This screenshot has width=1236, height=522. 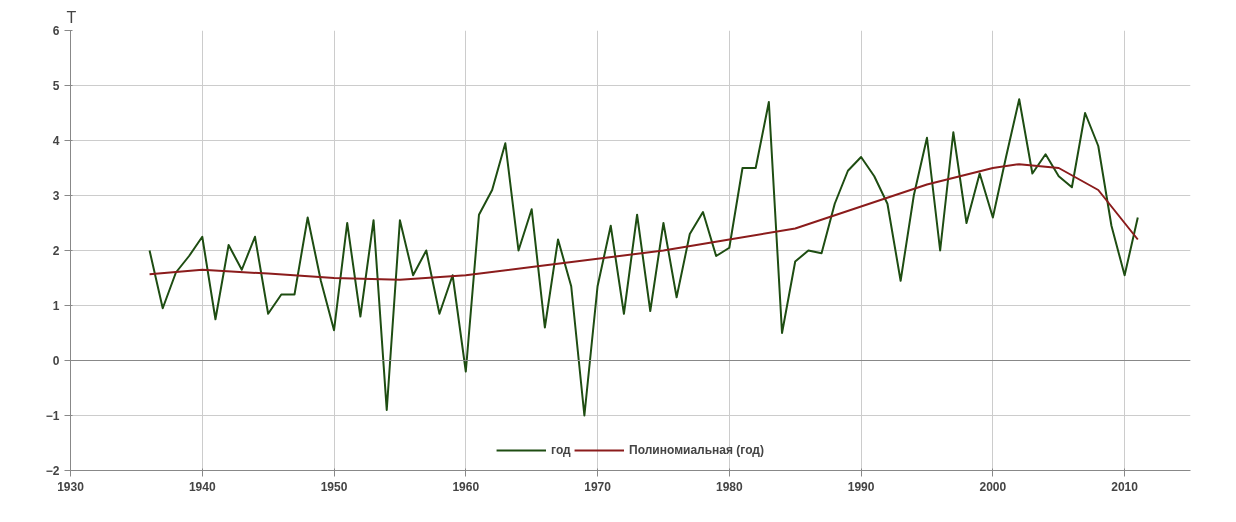 I want to click on y-tick-label: 1, so click(x=56, y=306).